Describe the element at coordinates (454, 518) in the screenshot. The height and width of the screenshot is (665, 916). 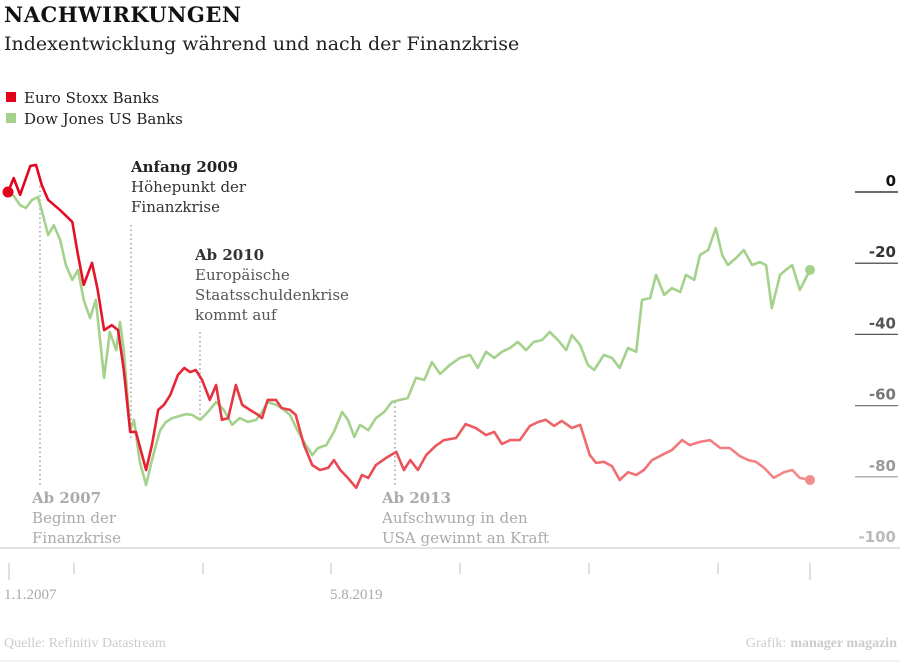
I see `annotation-2013-line: Aufschwung in den` at that location.